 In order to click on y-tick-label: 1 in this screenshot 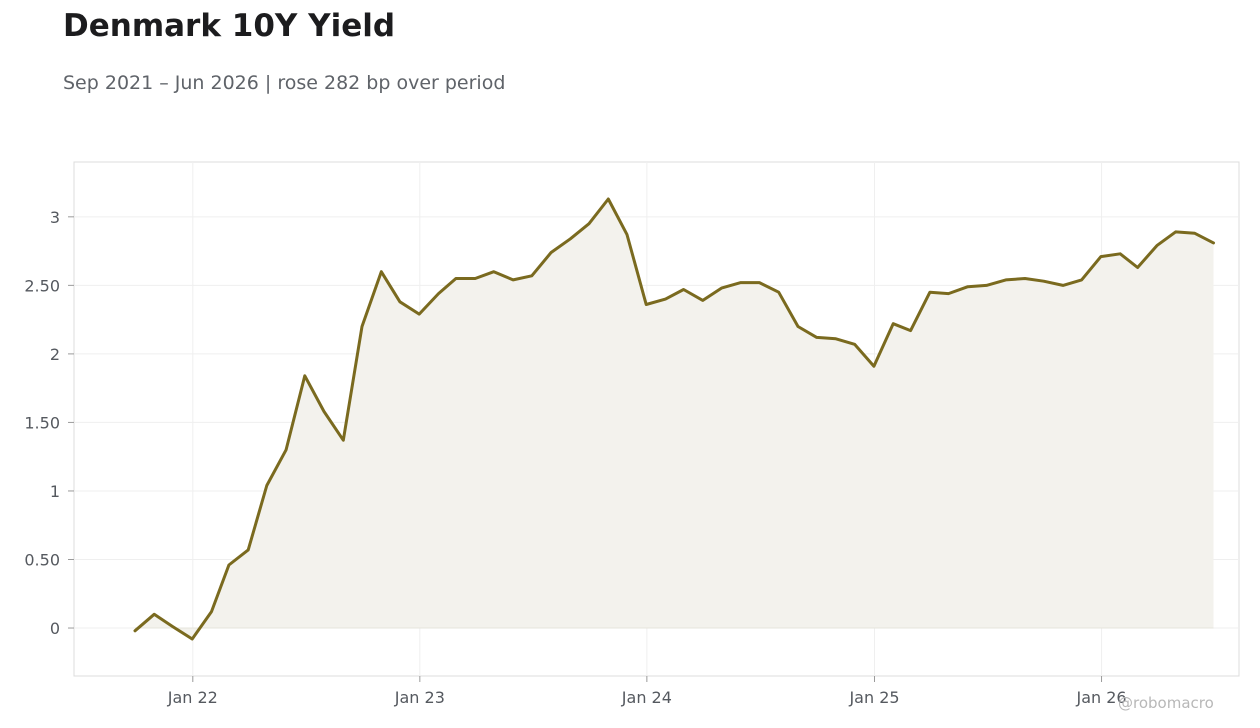, I will do `click(55, 491)`.